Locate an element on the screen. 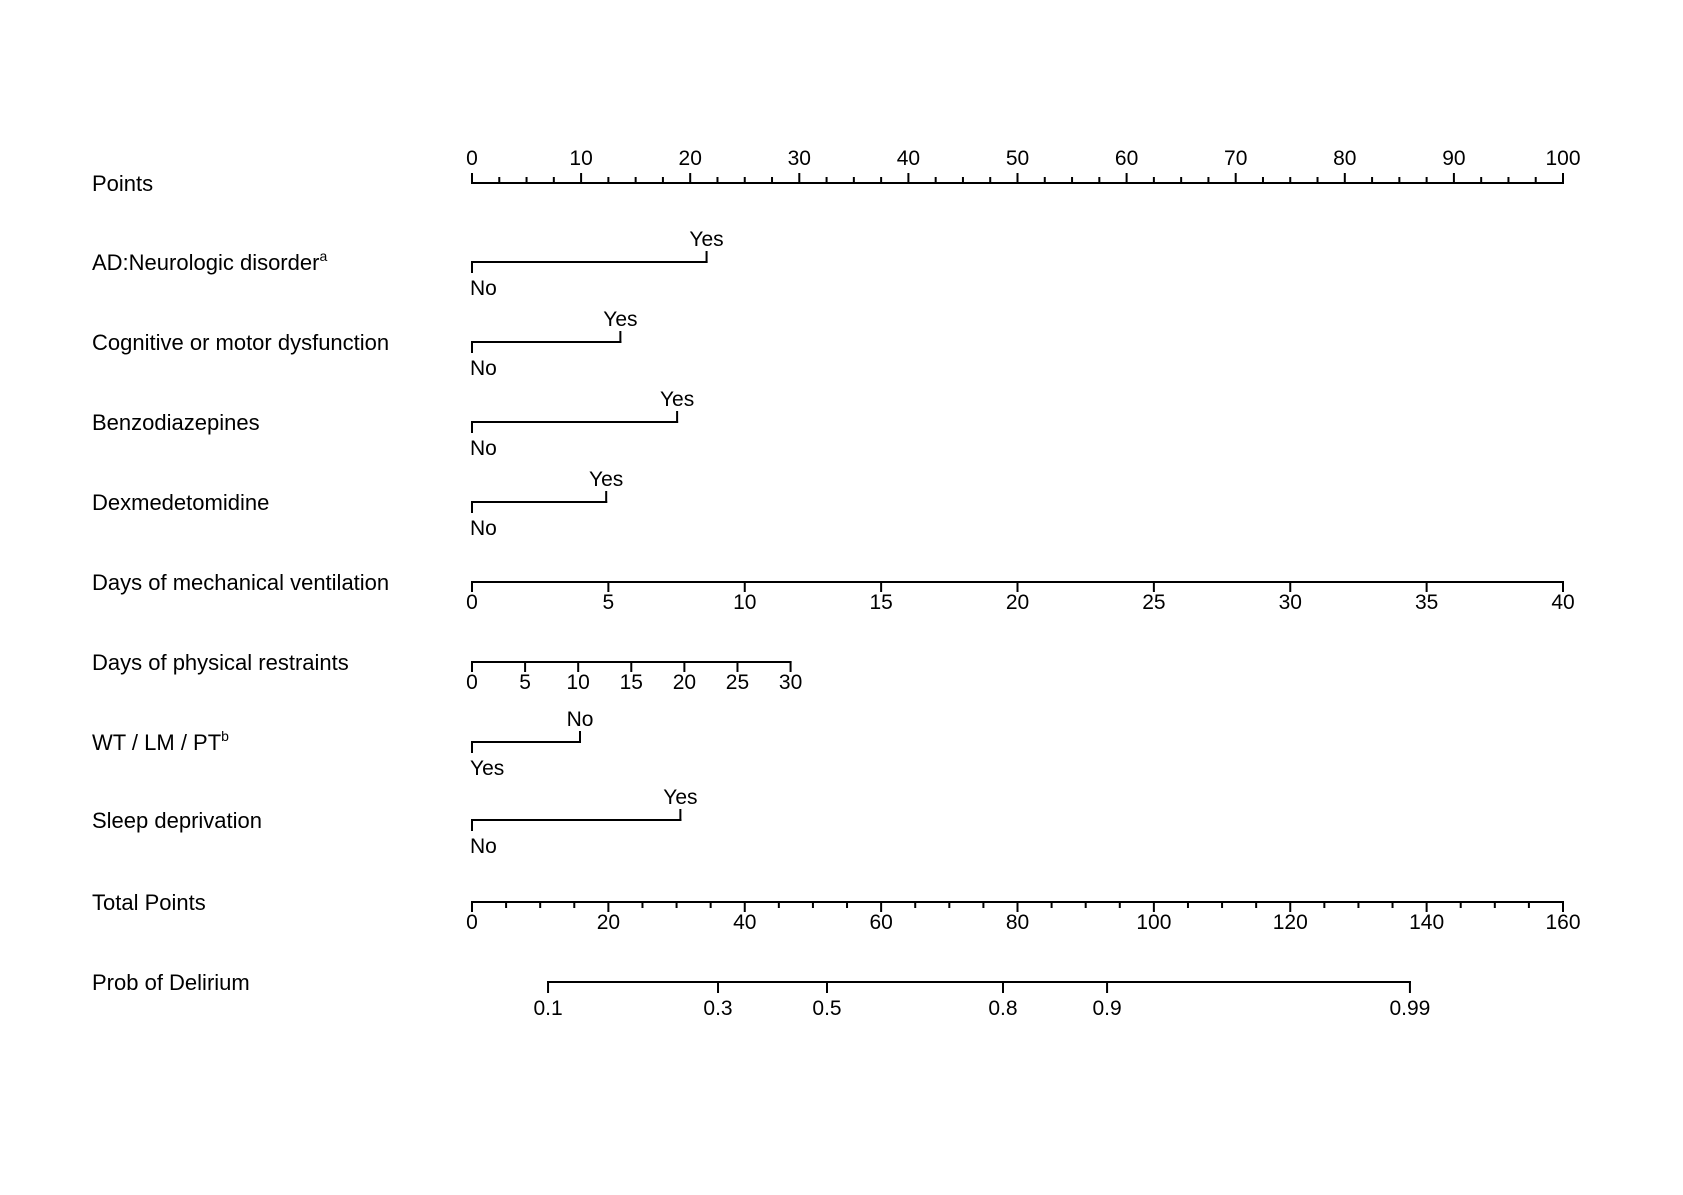 The image size is (1683, 1195). wt-lm-pt-low-label: Yes is located at coordinates (487, 768).